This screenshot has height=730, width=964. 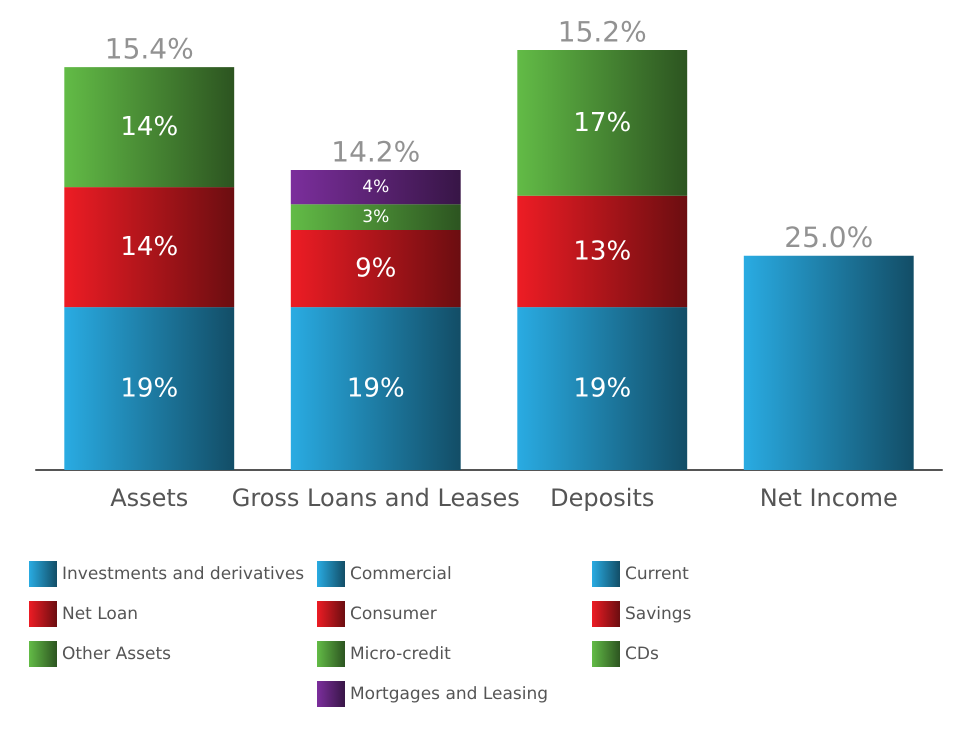 I want to click on annotation: 25.0%, so click(x=829, y=237).